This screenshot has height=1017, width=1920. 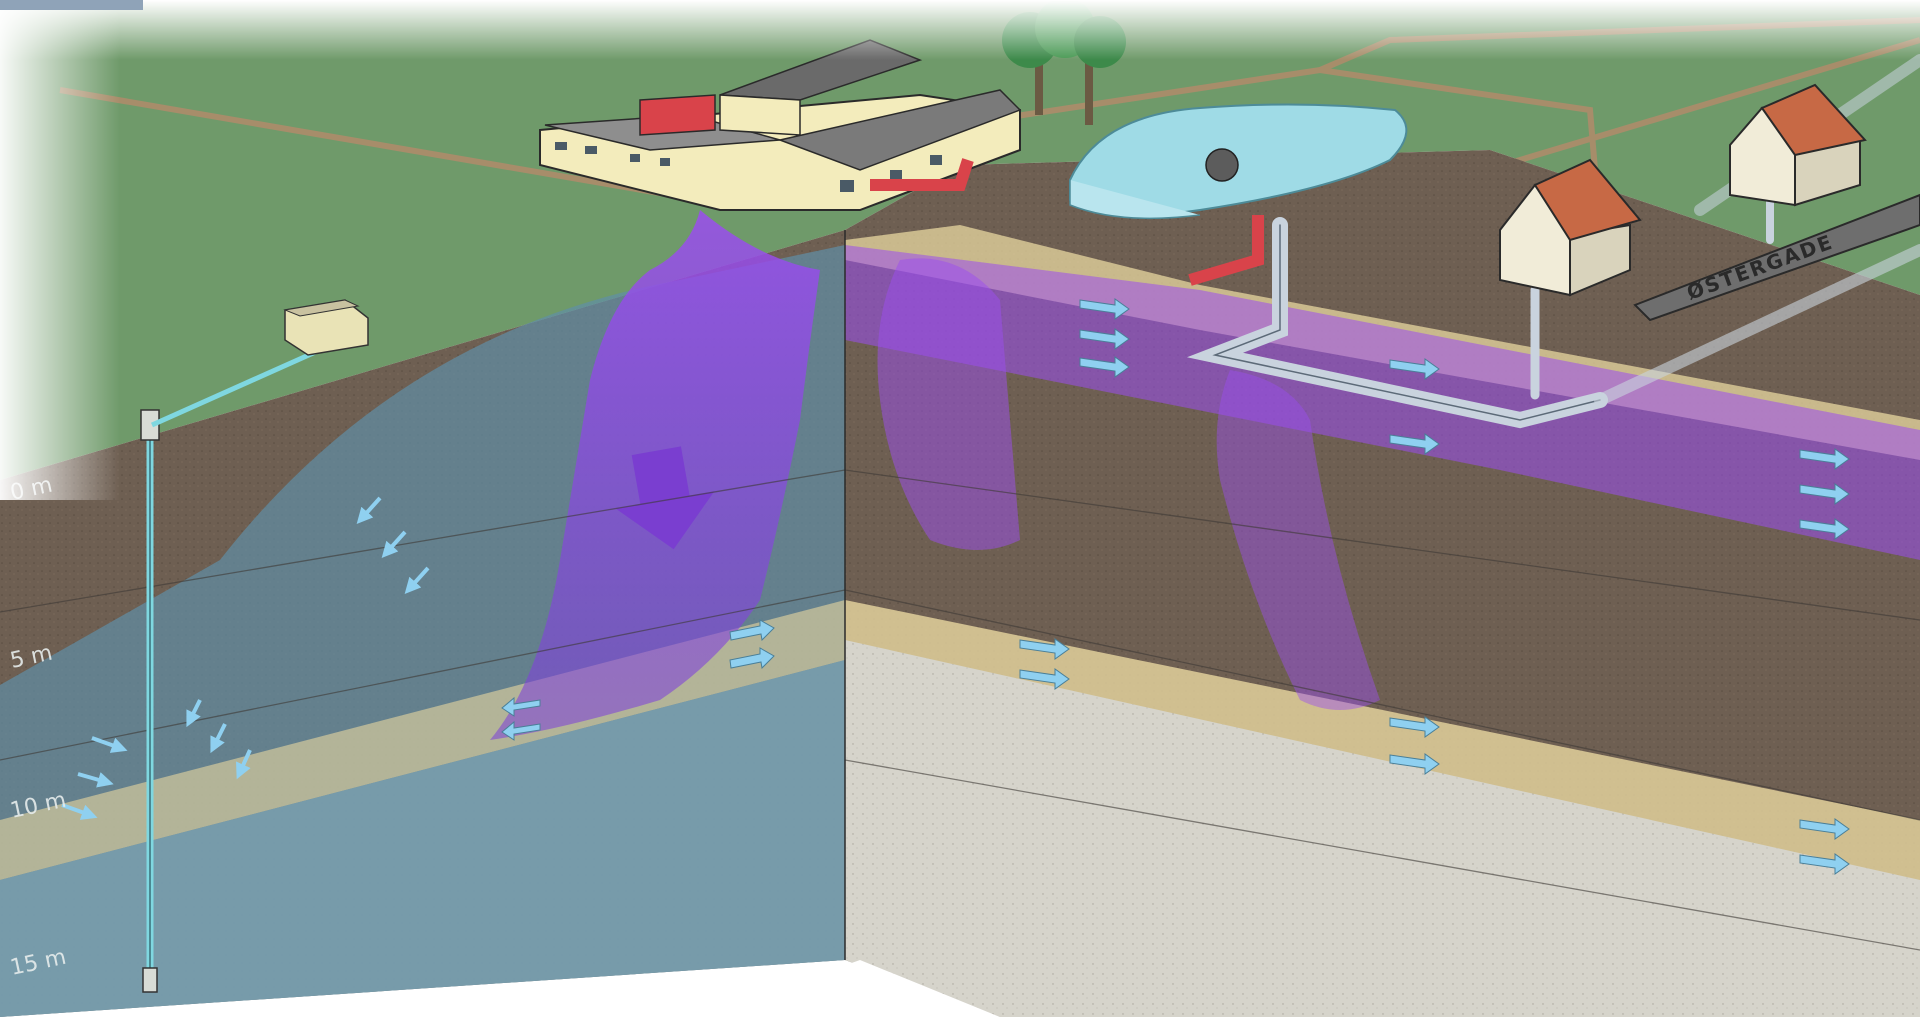 What do you see at coordinates (665, 498) in the screenshot?
I see `plume-direction-arrow` at bounding box center [665, 498].